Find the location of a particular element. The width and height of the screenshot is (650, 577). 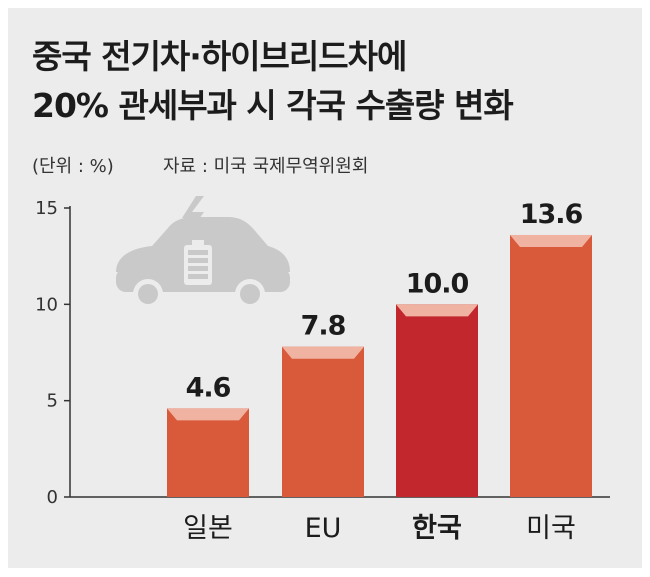

data-label: 13.6 is located at coordinates (551, 214).